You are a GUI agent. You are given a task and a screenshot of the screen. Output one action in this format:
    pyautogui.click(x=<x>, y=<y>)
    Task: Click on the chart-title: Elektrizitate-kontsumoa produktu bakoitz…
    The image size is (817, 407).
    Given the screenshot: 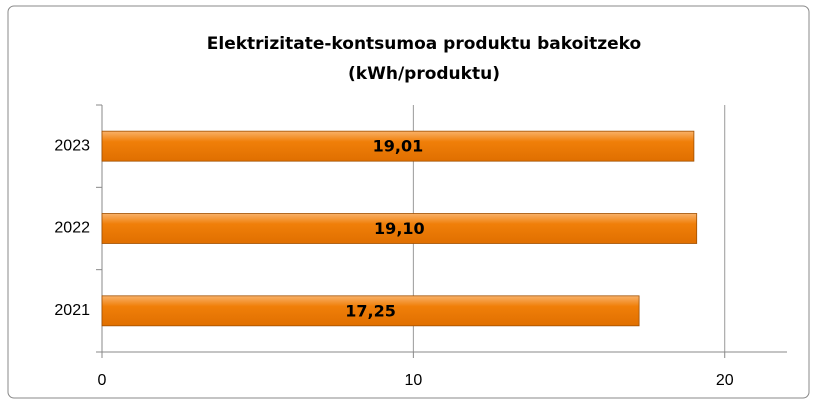 What is the action you would take?
    pyautogui.click(x=424, y=44)
    